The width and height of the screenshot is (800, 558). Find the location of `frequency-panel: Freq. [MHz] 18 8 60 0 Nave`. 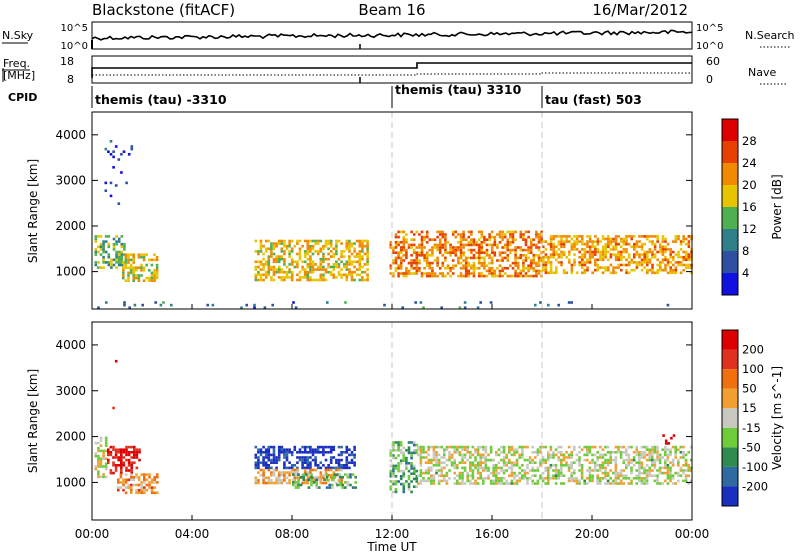

frequency-panel: Freq. [MHz] 18 8 60 0 Nave is located at coordinates (395, 70).